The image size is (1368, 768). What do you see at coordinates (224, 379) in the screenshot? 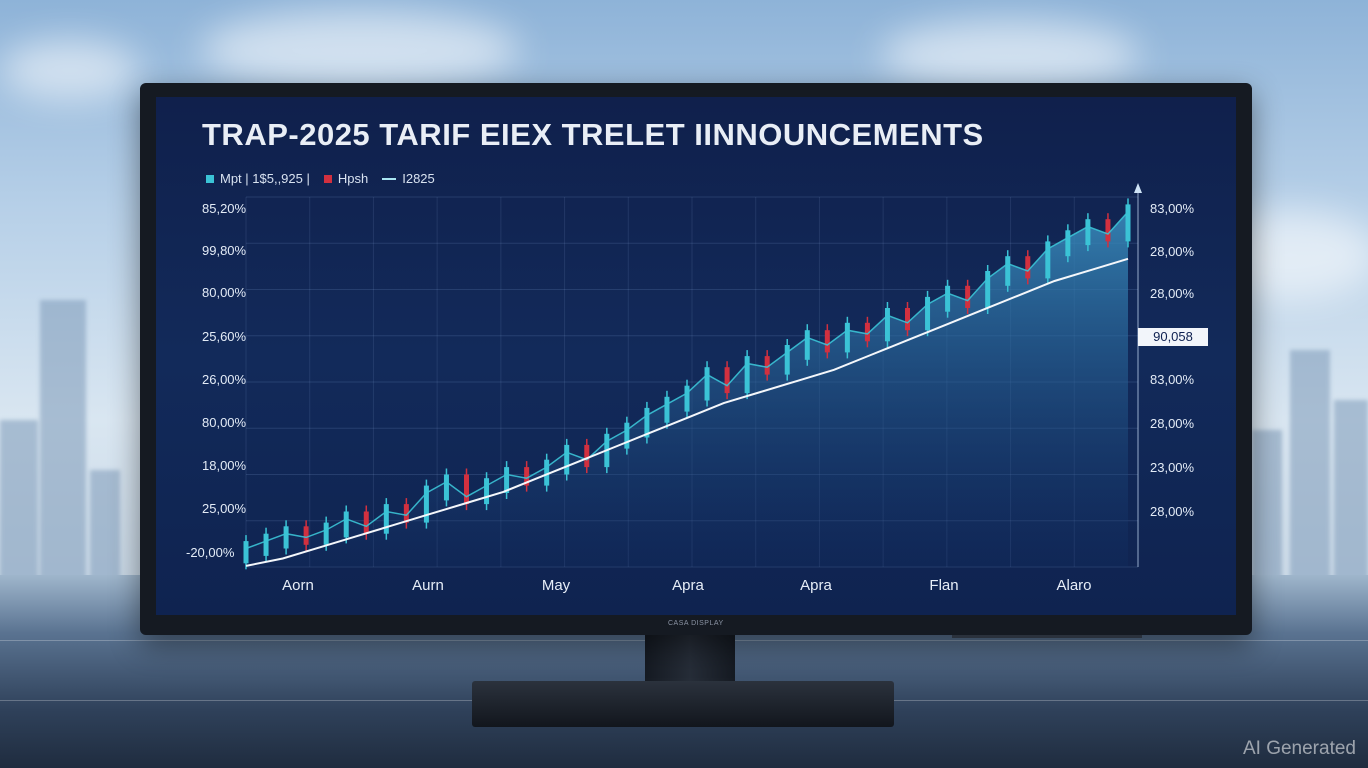
I see `y-tick-left: 26,00%` at bounding box center [224, 379].